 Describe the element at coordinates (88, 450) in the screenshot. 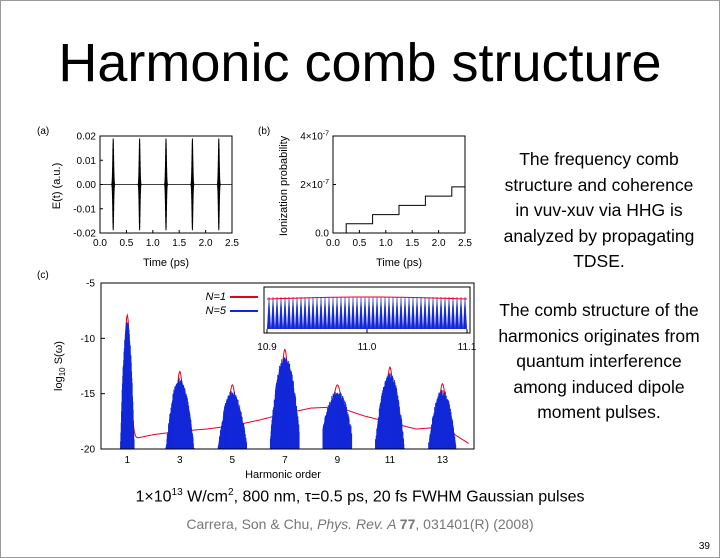

I see `c-ytick-label: -20` at that location.